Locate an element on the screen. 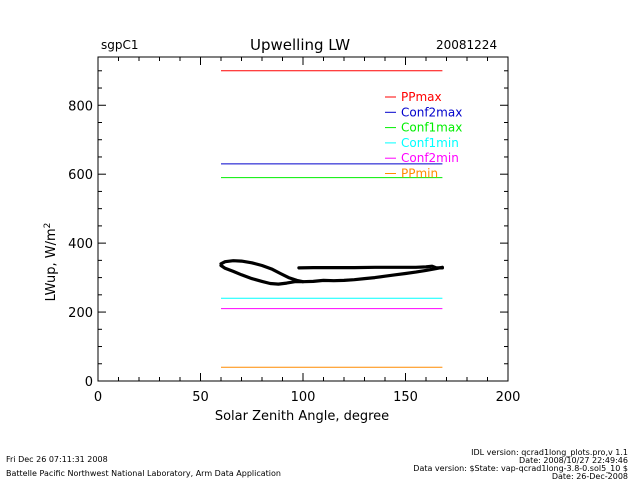  y-tick-label: 0 is located at coordinates (89, 382).